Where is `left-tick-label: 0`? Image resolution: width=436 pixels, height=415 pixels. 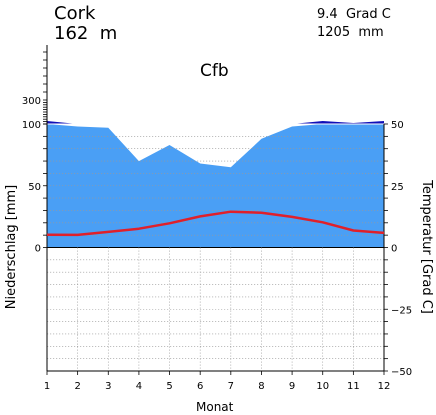 left-tick-label: 0 is located at coordinates (38, 249).